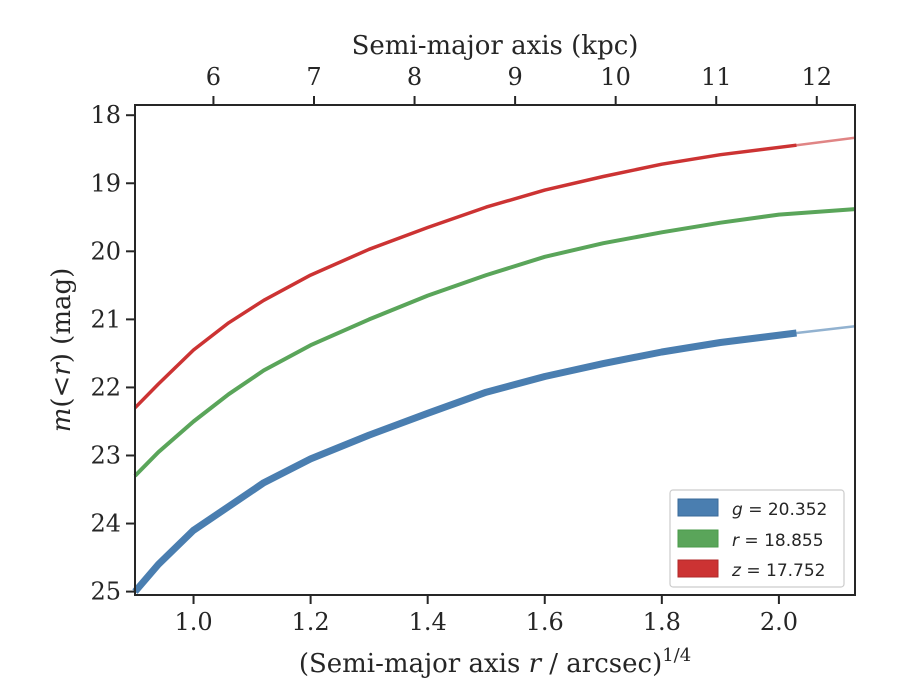  What do you see at coordinates (736, 571) in the screenshot?
I see `legend-band-z: z` at bounding box center [736, 571].